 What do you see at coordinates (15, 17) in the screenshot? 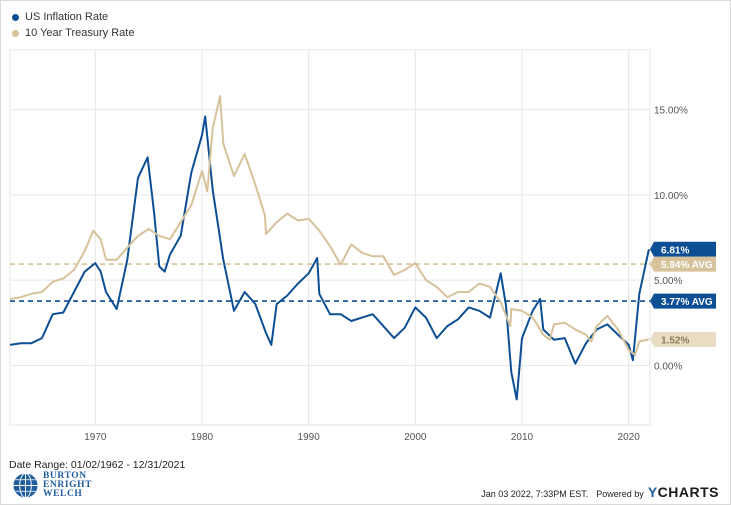
I see `legend-dot-inflation` at bounding box center [15, 17].